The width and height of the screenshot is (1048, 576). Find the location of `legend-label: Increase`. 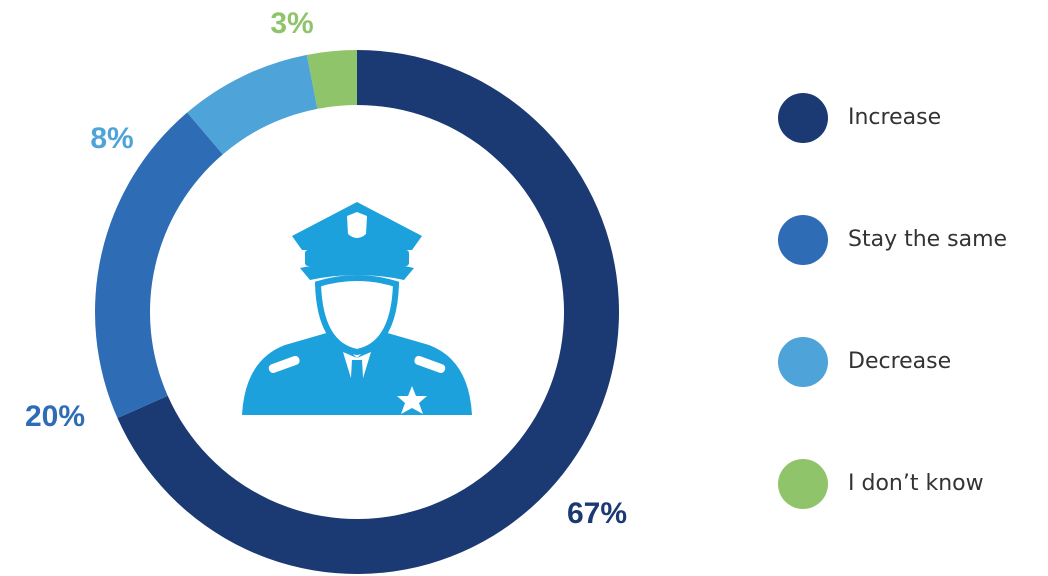

legend-label: Increase is located at coordinates (894, 117).